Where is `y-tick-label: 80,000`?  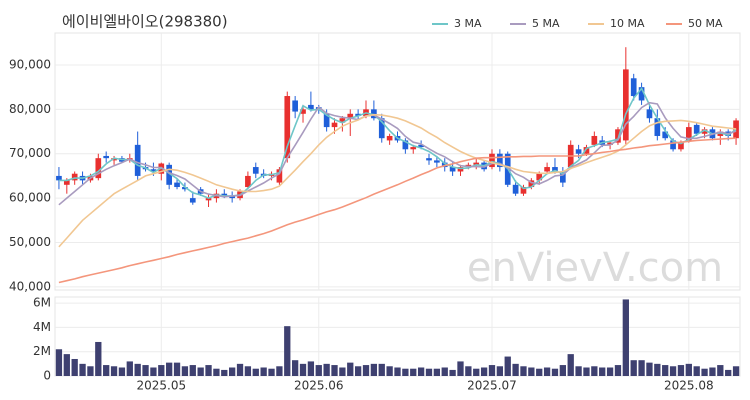
y-tick-label: 80,000 is located at coordinates (30, 109).